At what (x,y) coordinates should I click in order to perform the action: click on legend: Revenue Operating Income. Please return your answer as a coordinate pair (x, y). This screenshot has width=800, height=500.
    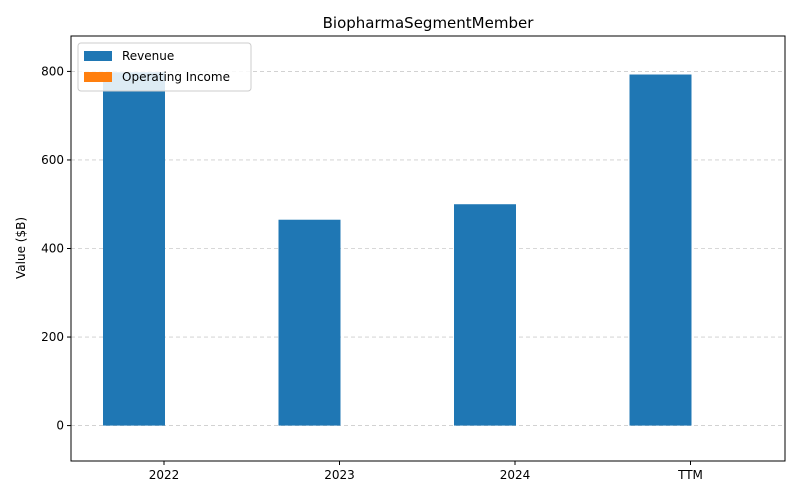
    Looking at the image, I should click on (164, 67).